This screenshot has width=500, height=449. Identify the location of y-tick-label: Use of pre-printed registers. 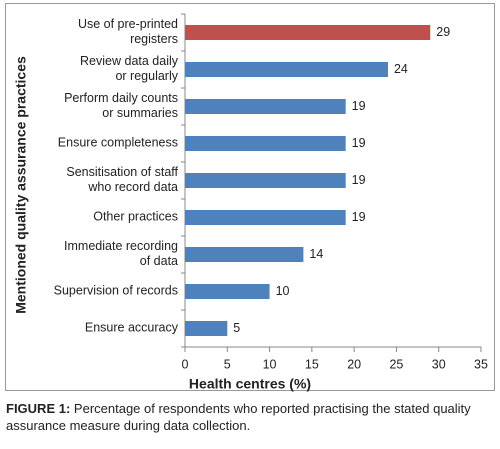
(128, 31).